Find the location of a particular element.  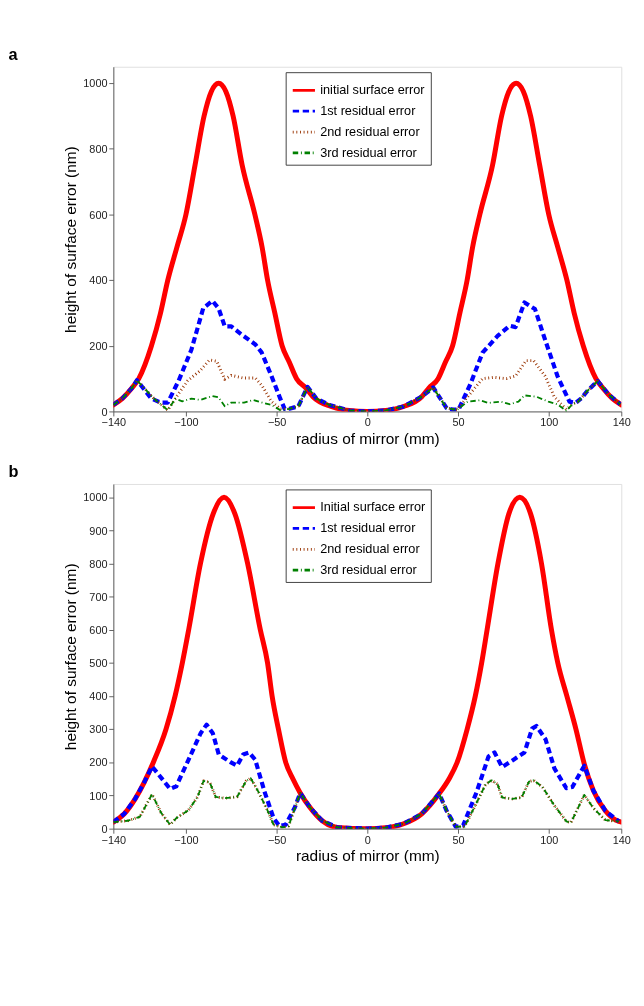

chart-title: a is located at coordinates (13, 53).